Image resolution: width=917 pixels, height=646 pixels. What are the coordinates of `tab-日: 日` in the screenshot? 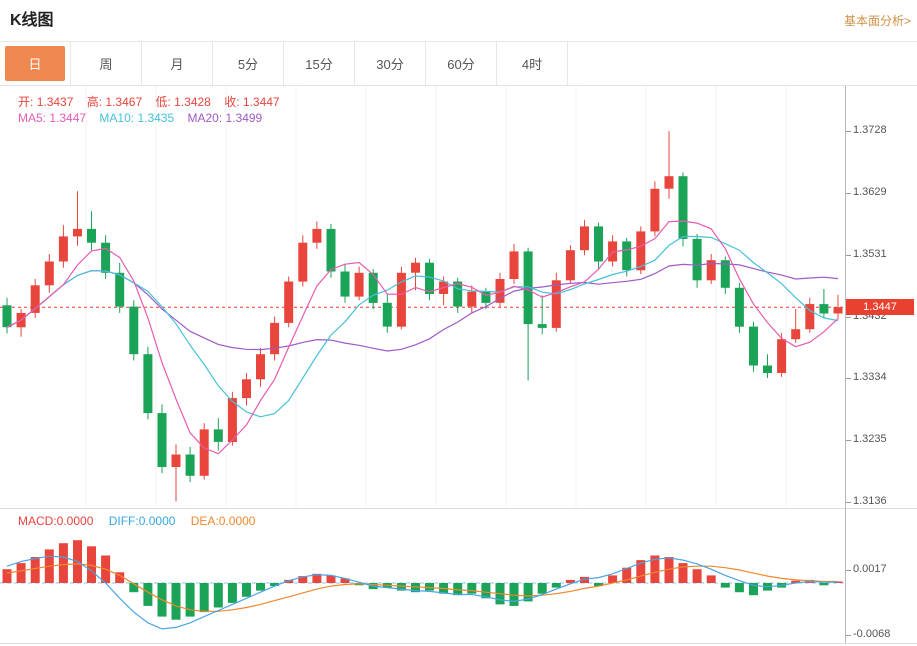 It's located at (35, 63).